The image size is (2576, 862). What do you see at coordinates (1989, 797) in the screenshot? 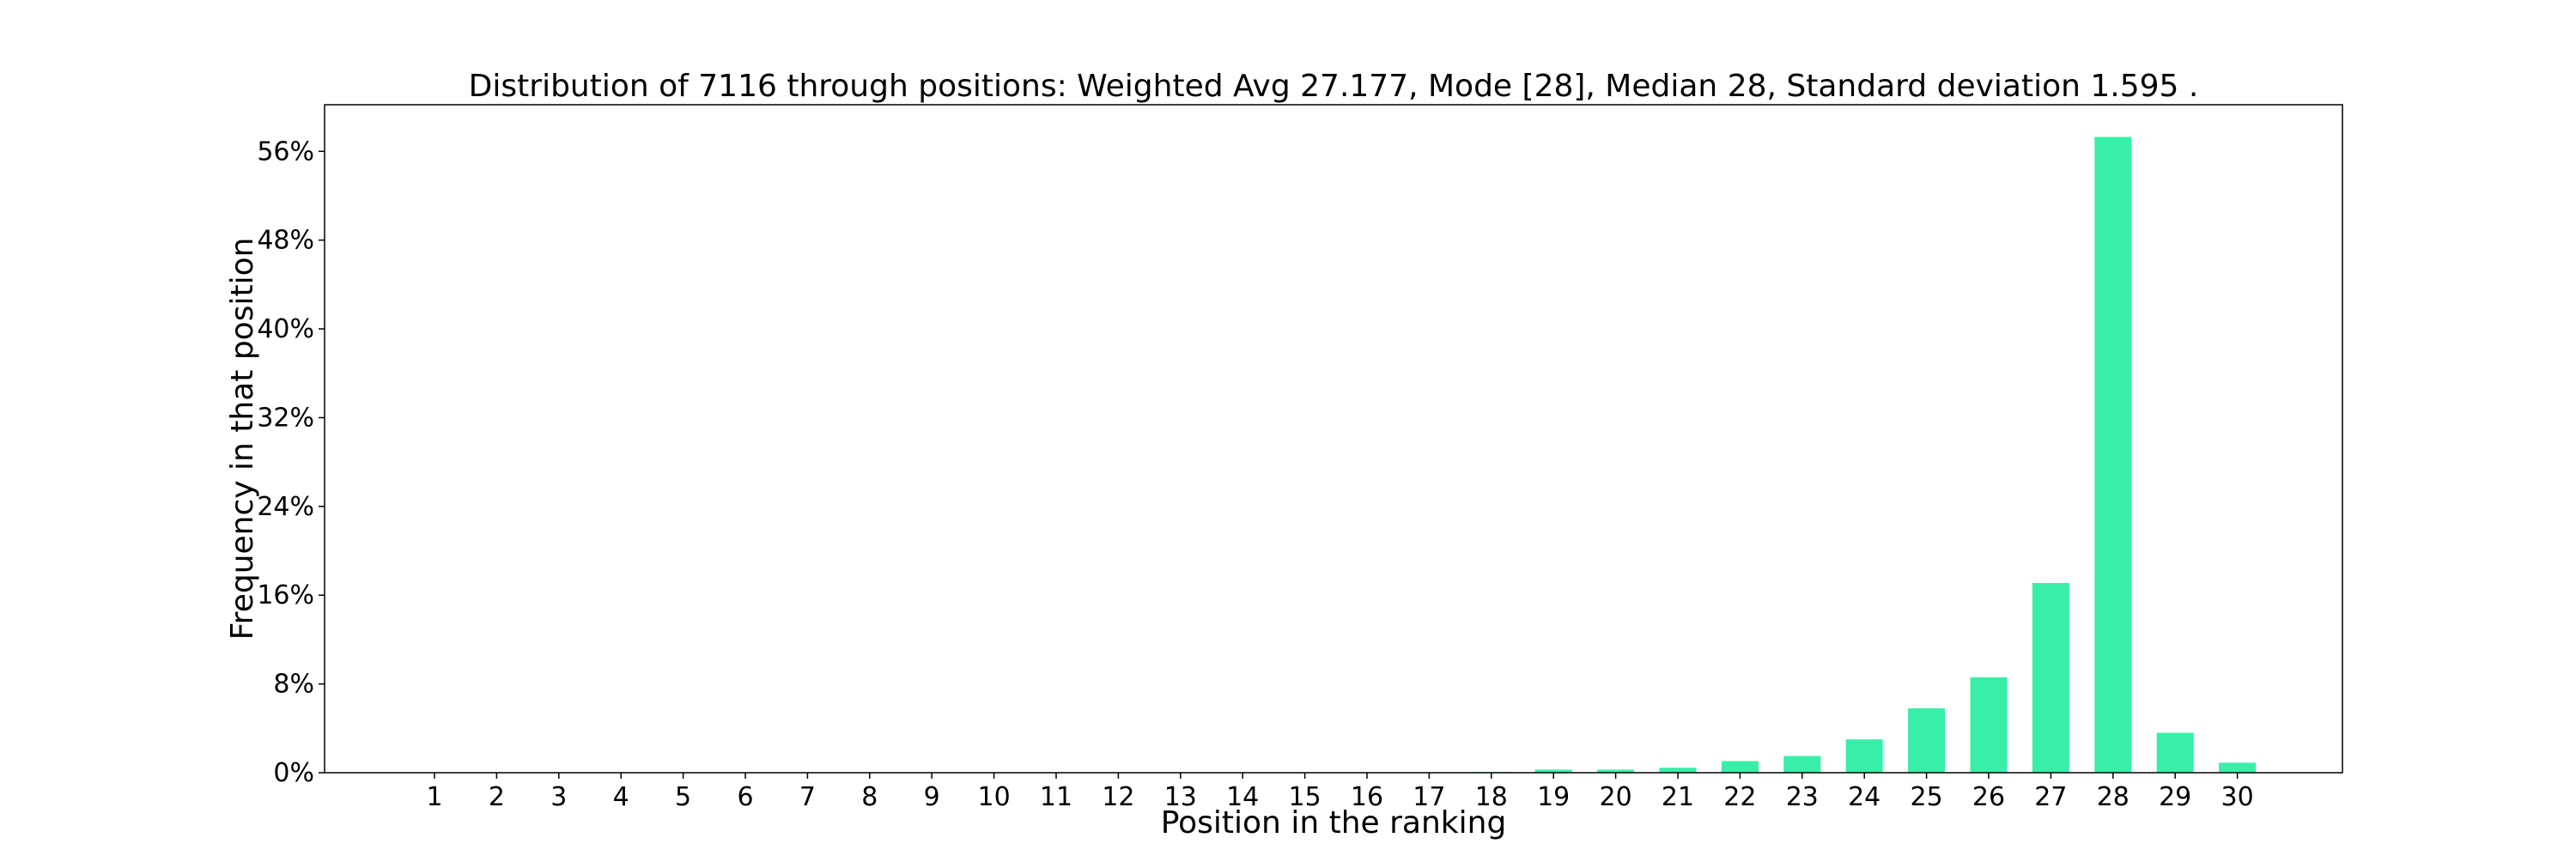
I see `x-tick-label: 26` at bounding box center [1989, 797].